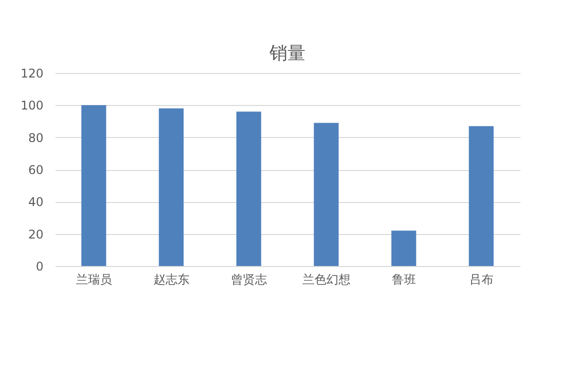  Describe the element at coordinates (32, 73) in the screenshot. I see `y-tick-label: 120` at that location.